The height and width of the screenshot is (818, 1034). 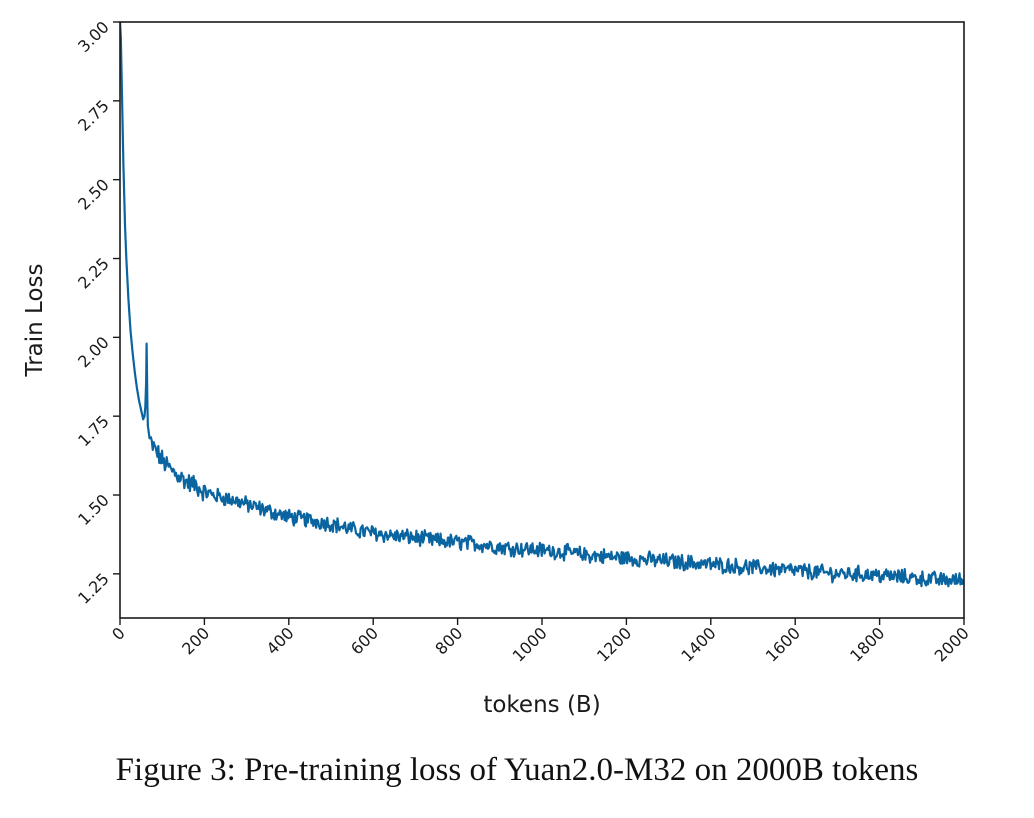 I want to click on x-tick-label: 2000, so click(x=952, y=644).